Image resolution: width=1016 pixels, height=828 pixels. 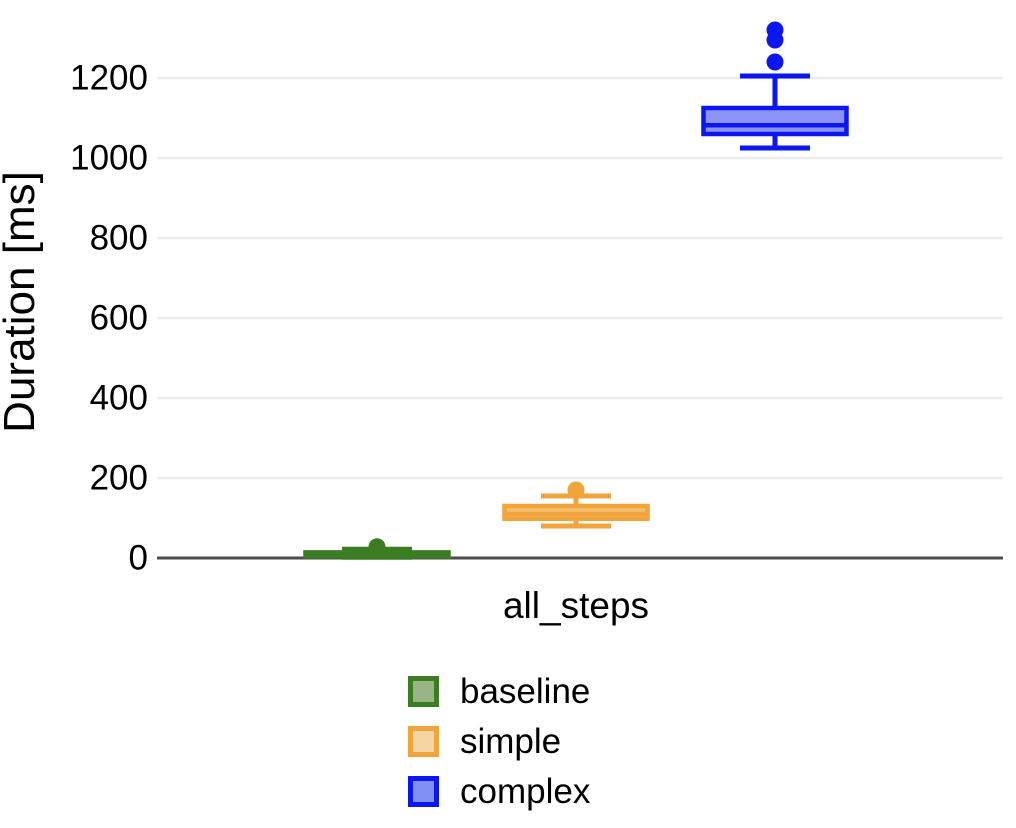 I want to click on legend: baseline simple complex, so click(x=499, y=749).